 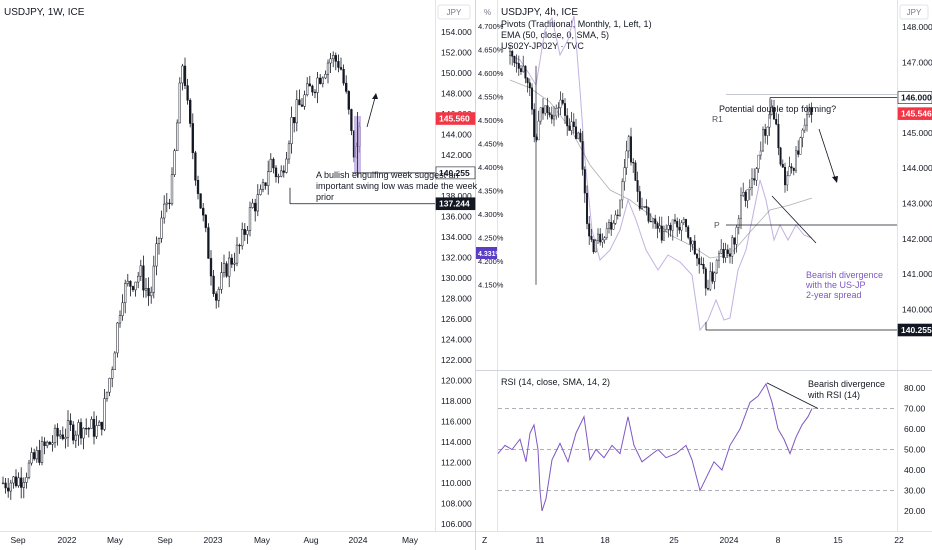 I want to click on left-unit-badge, so click(x=454, y=12).